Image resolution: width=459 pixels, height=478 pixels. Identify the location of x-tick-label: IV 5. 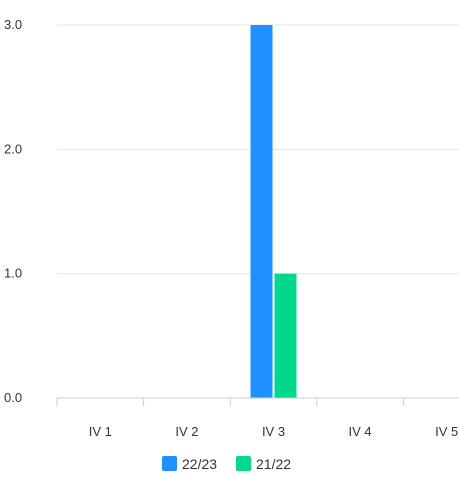
(446, 431).